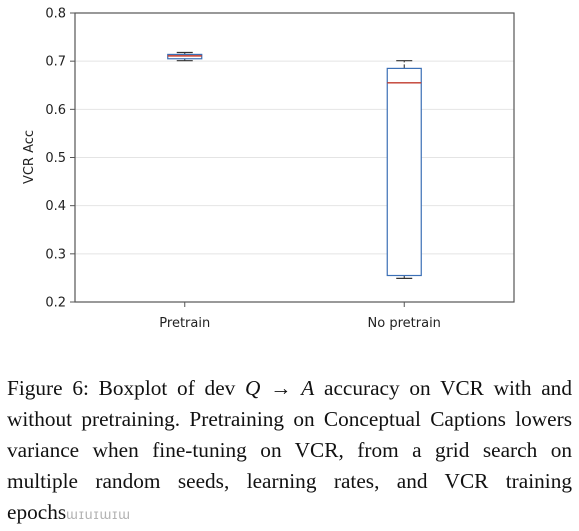 The image size is (579, 531). What do you see at coordinates (404, 323) in the screenshot?
I see `x-tick-label: No pretrain` at bounding box center [404, 323].